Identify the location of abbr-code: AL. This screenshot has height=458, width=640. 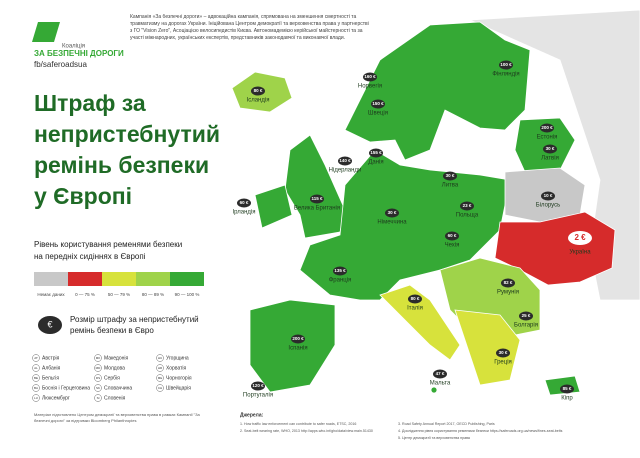
(36, 368).